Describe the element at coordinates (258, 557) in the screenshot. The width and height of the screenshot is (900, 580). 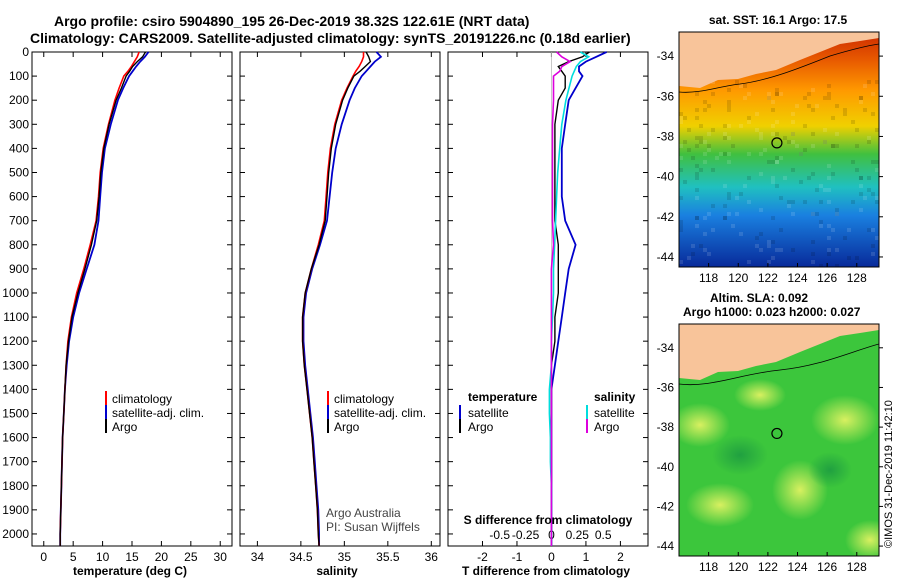
I see `x-tick-label: 34` at that location.